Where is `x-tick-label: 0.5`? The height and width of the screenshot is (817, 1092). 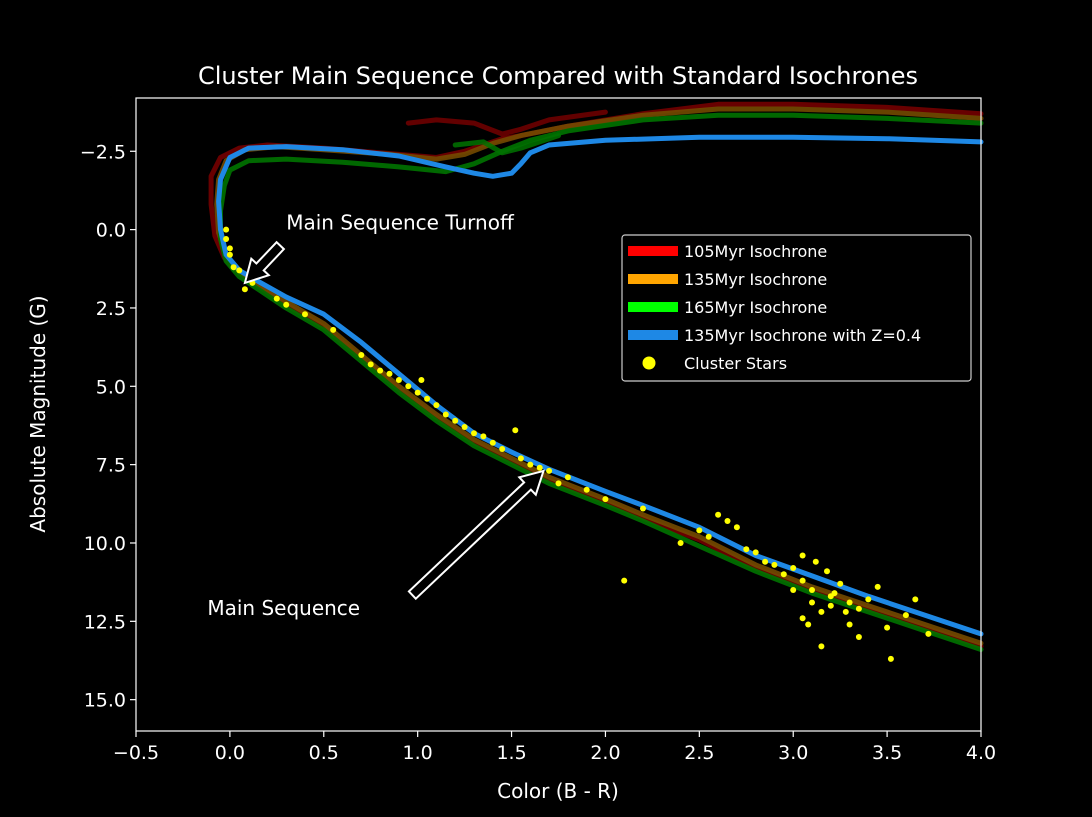 x-tick-label: 0.5 is located at coordinates (324, 753).